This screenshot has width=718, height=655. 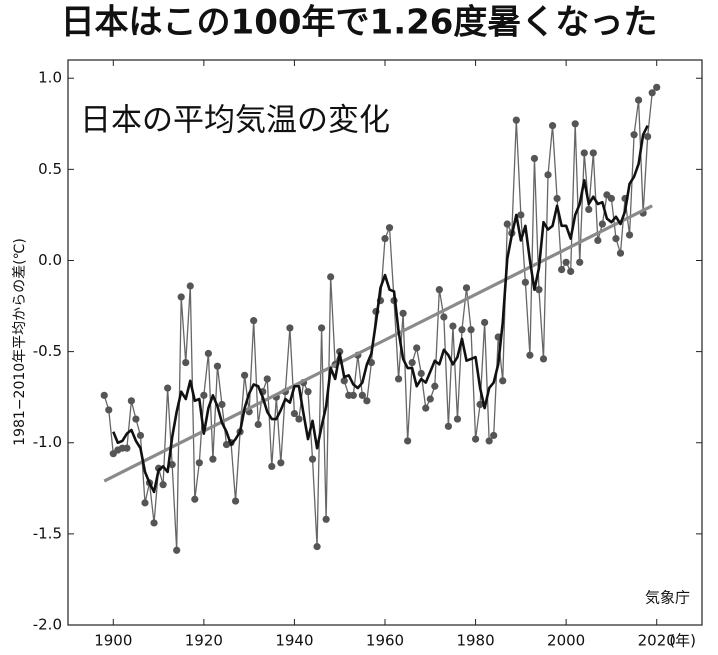 What do you see at coordinates (475, 641) in the screenshot?
I see `x-tick-label: 1980` at bounding box center [475, 641].